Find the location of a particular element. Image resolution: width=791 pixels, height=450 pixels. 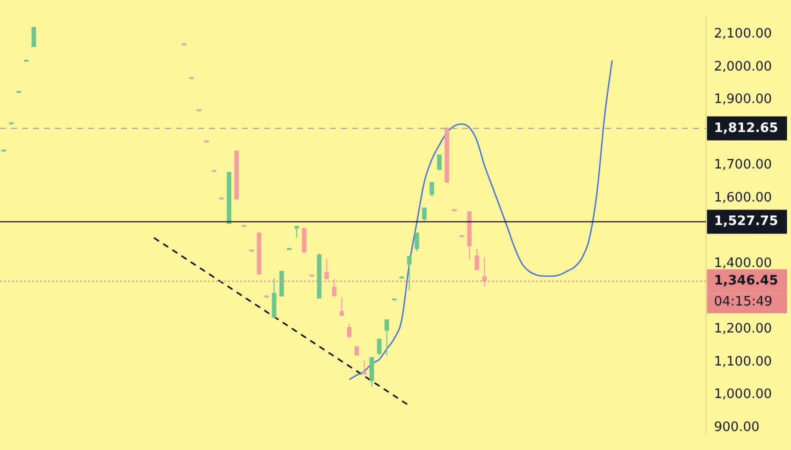

y-tick-label: 1,000.00 is located at coordinates (743, 394).